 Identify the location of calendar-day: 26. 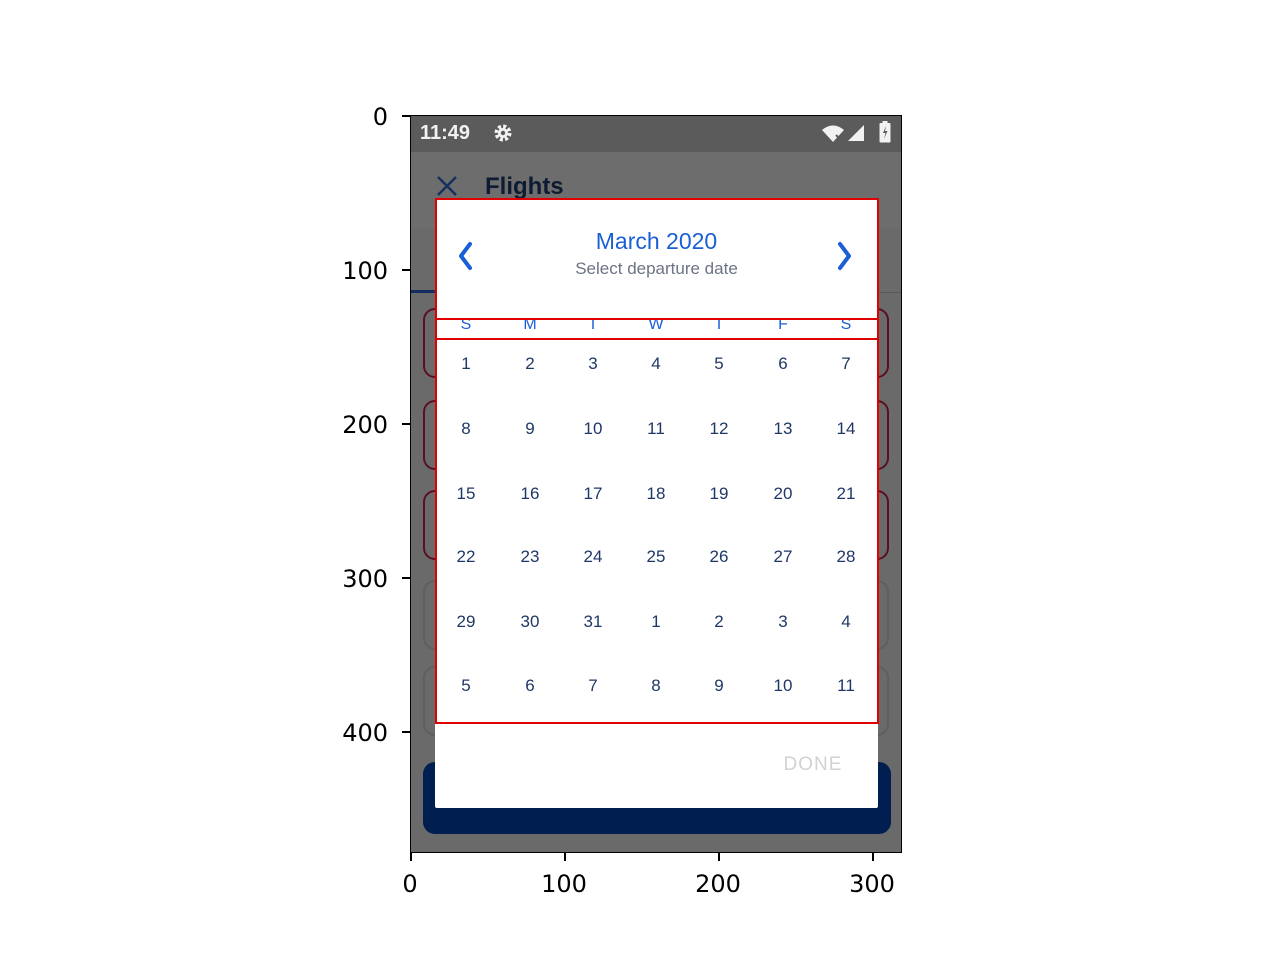
(719, 556).